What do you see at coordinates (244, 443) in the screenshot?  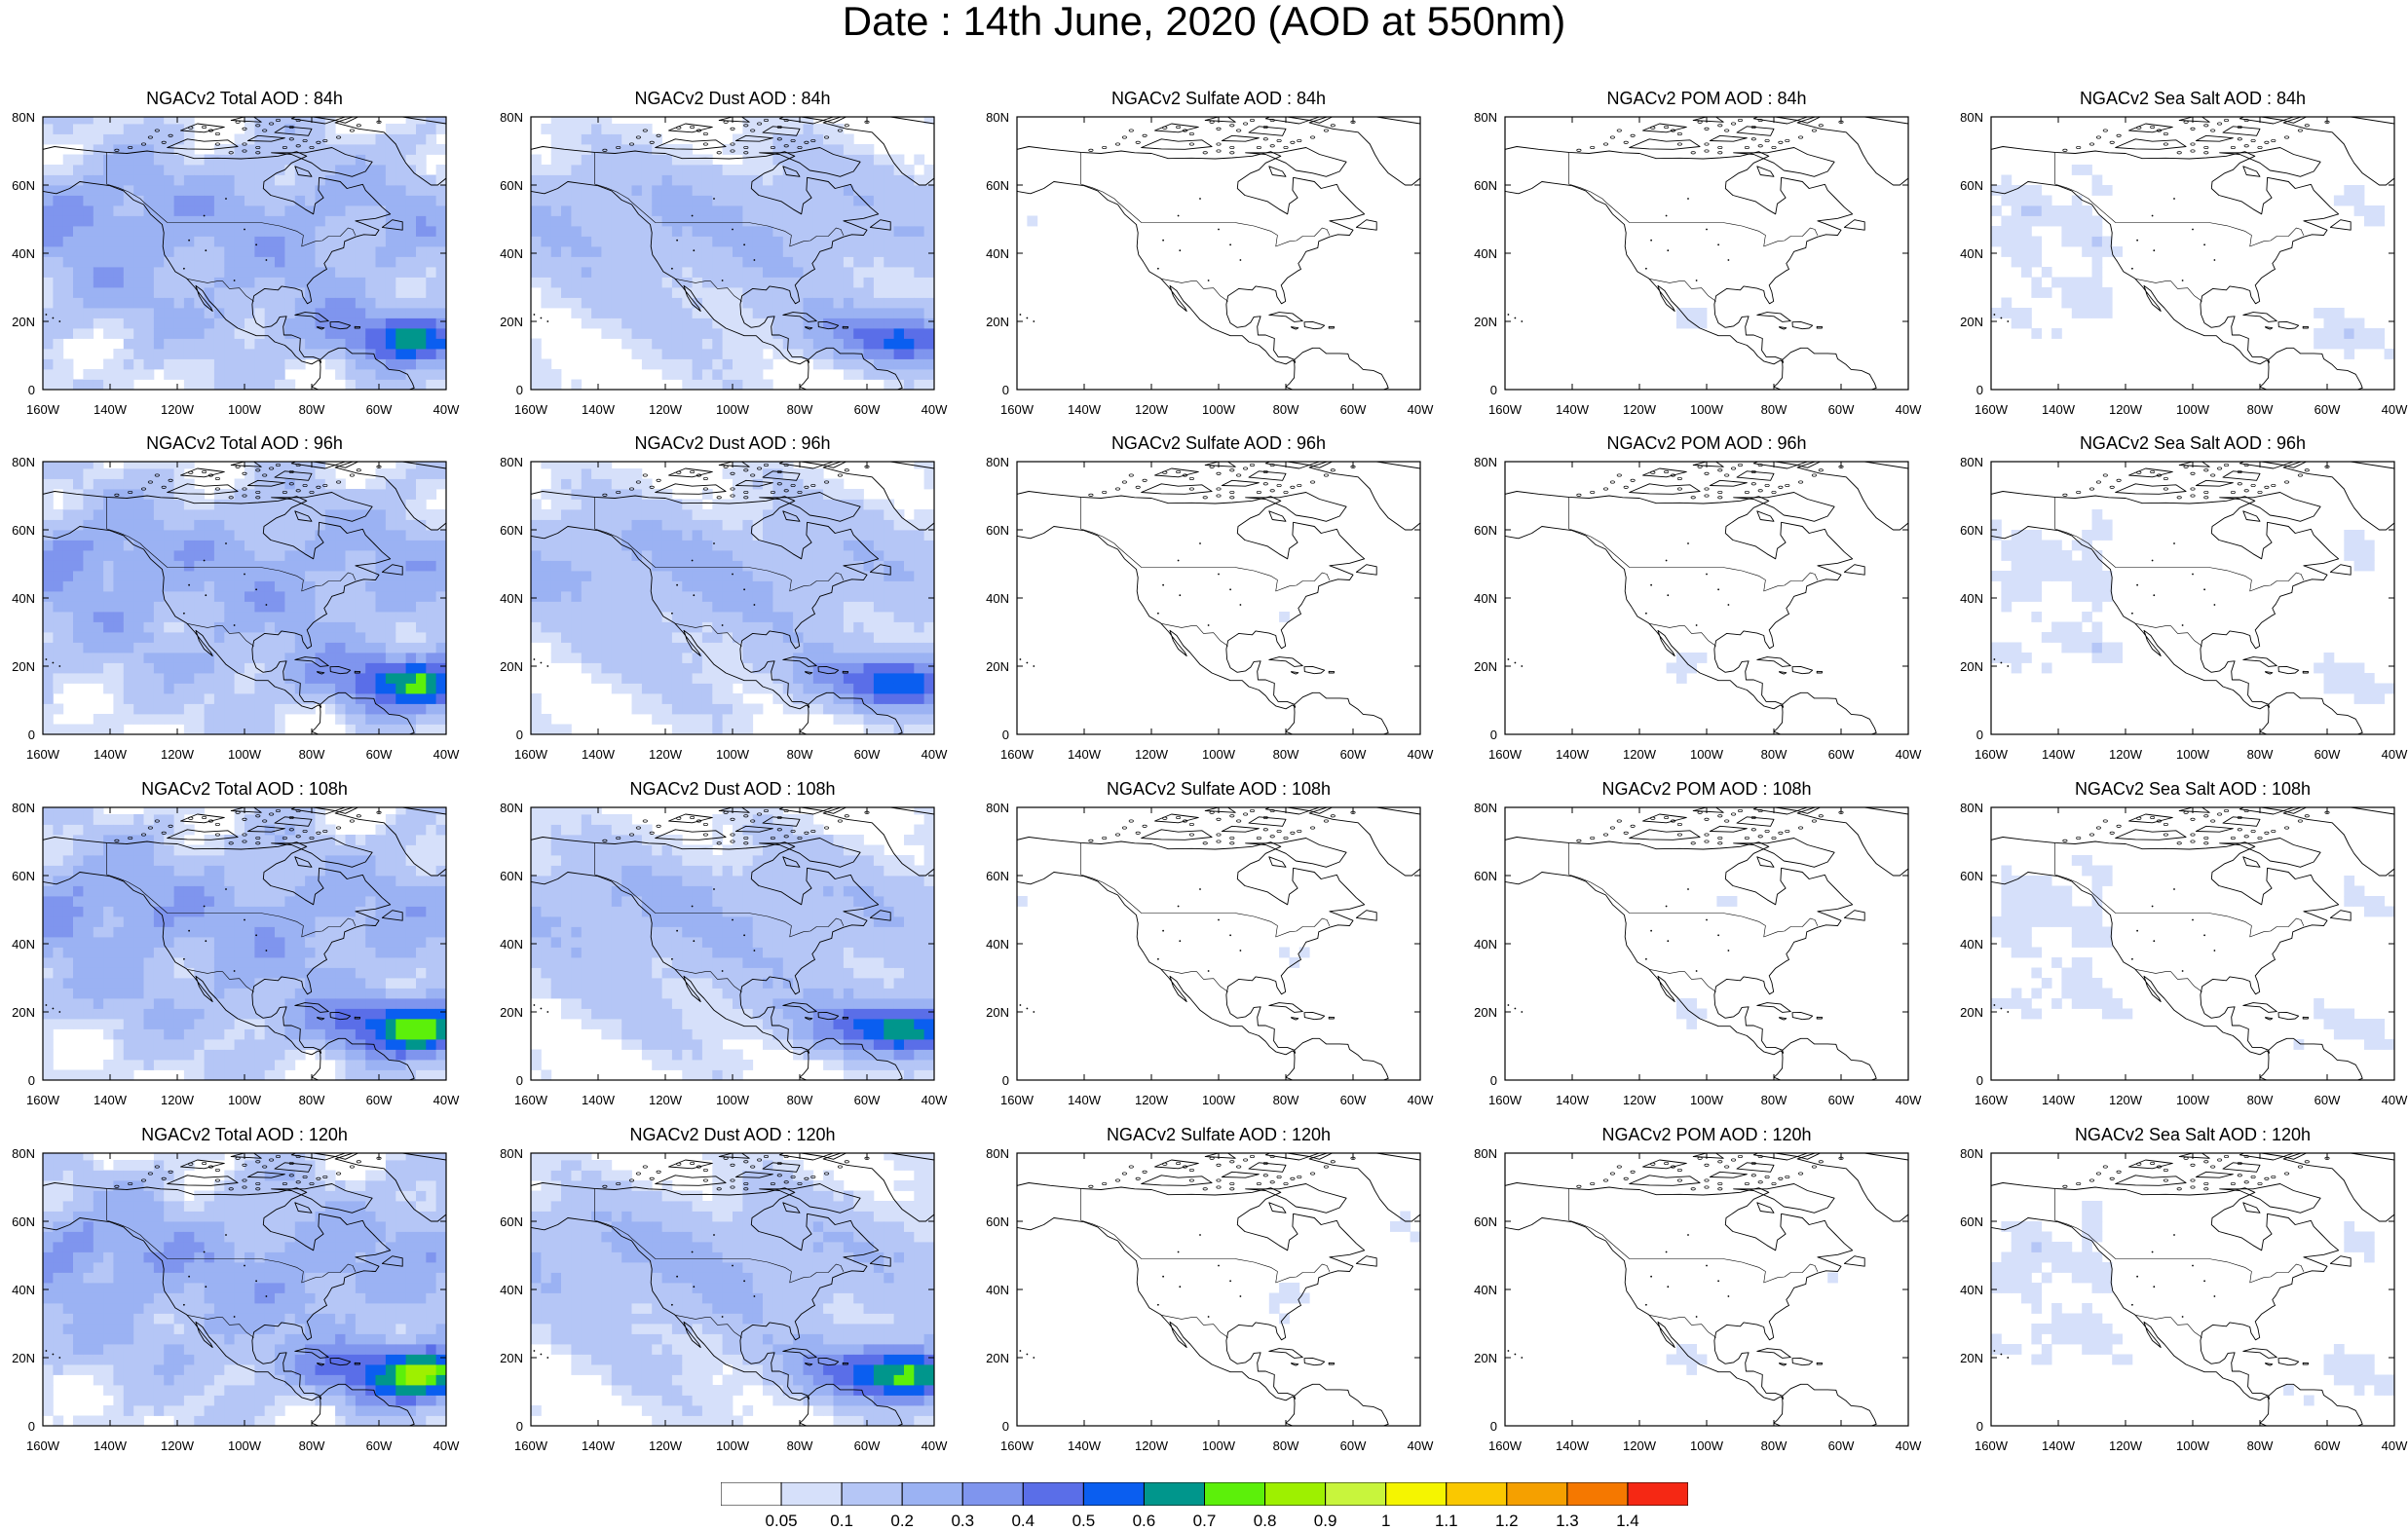 I see `panel-title: NGACv2 Total AOD : 96h` at bounding box center [244, 443].